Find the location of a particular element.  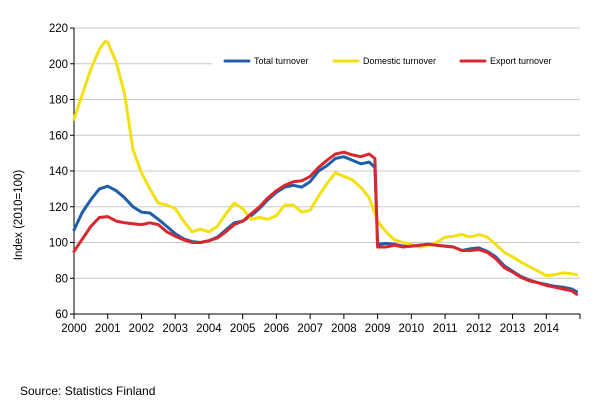

y-tick-label: 140 is located at coordinates (58, 172).